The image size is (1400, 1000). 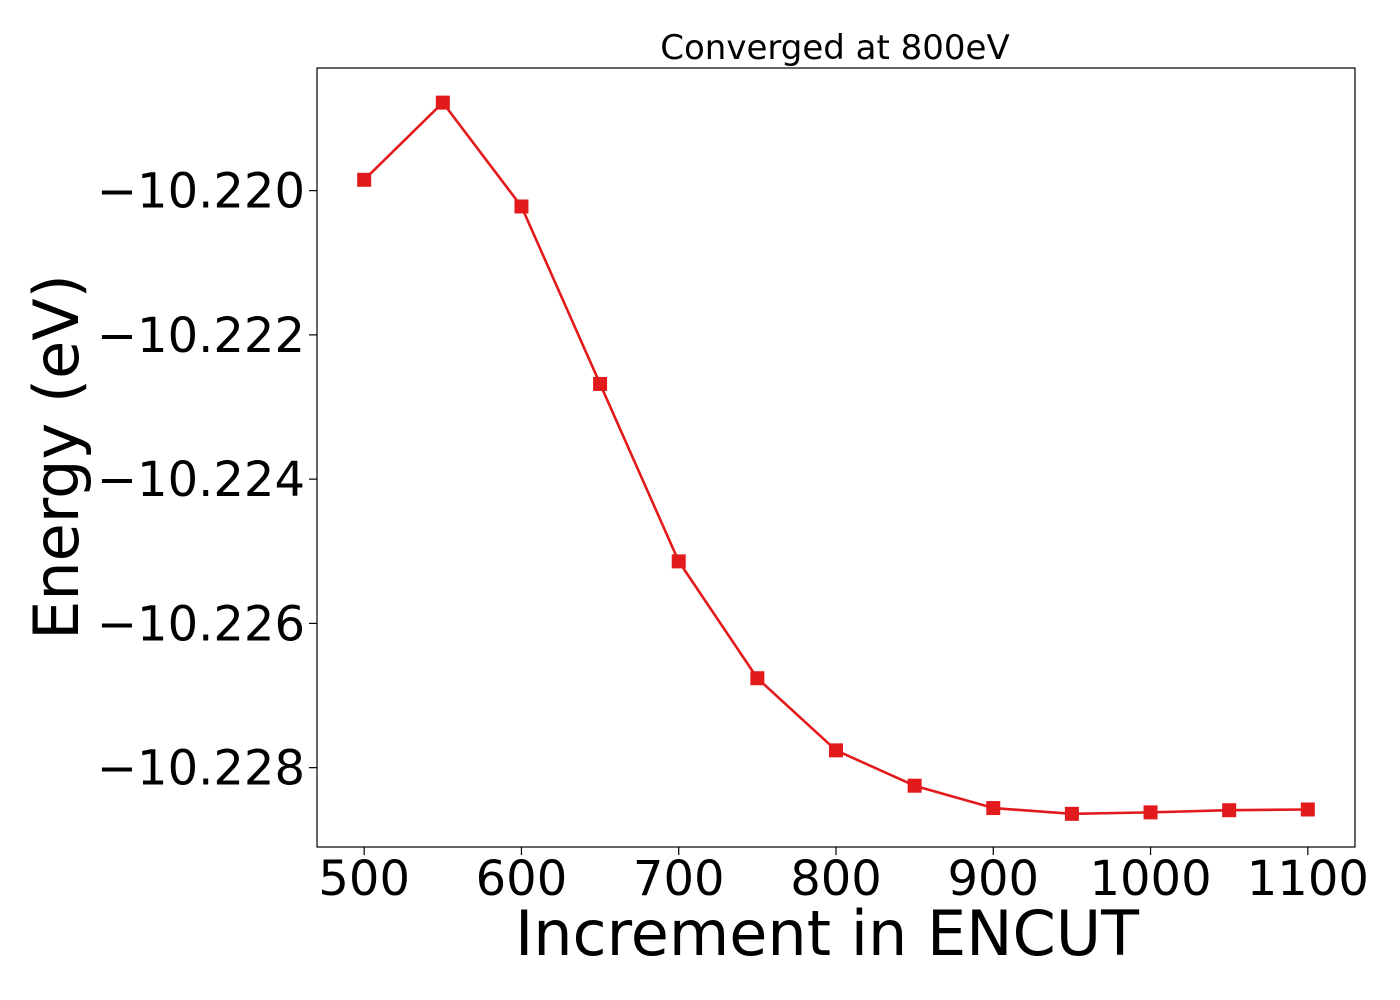 I want to click on x-tick-label: 700, so click(x=679, y=879).